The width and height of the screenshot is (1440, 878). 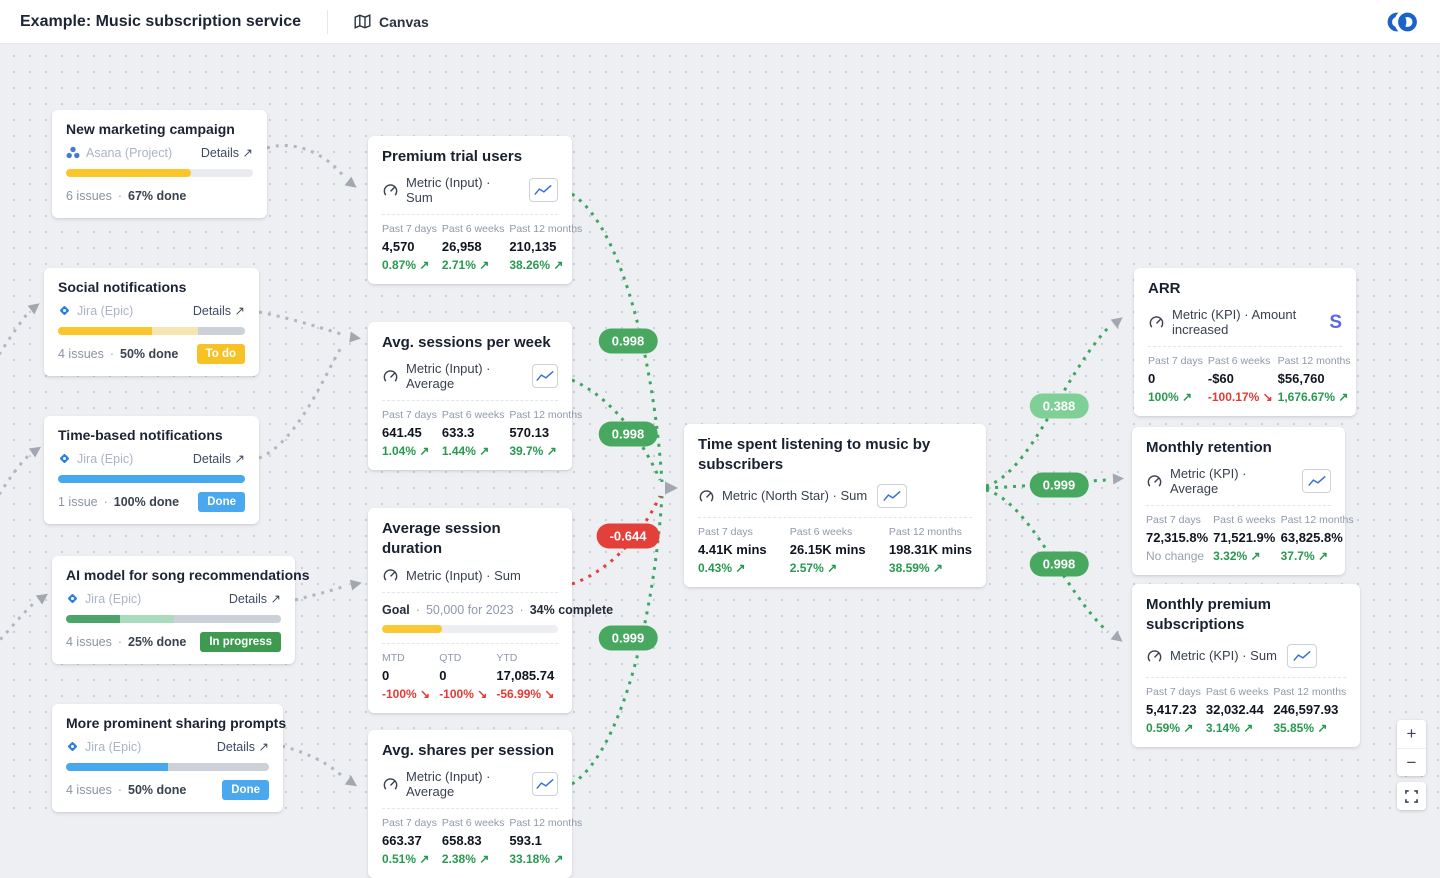 I want to click on progress-bar, so click(x=151, y=331).